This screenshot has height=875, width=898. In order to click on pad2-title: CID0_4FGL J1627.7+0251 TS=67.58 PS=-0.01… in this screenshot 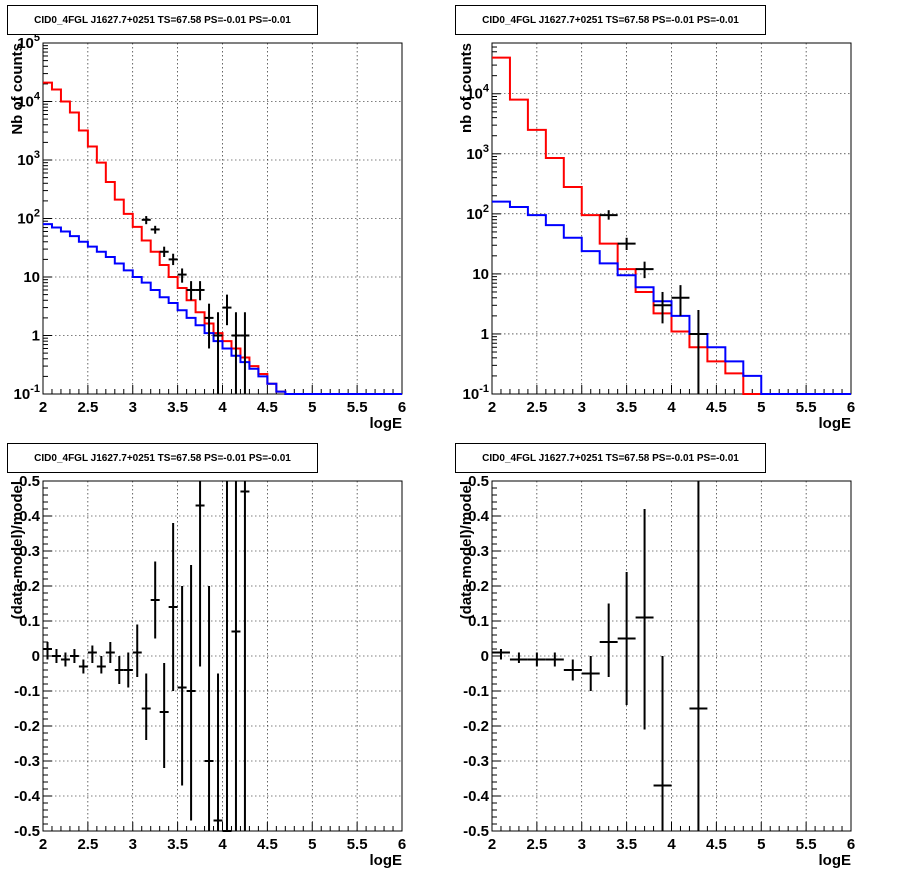, I will do `click(610, 20)`.